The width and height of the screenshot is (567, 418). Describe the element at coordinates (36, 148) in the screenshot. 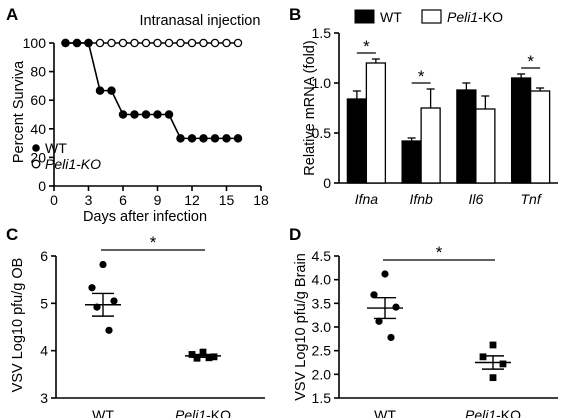

I see `legend-wt-marker` at that location.